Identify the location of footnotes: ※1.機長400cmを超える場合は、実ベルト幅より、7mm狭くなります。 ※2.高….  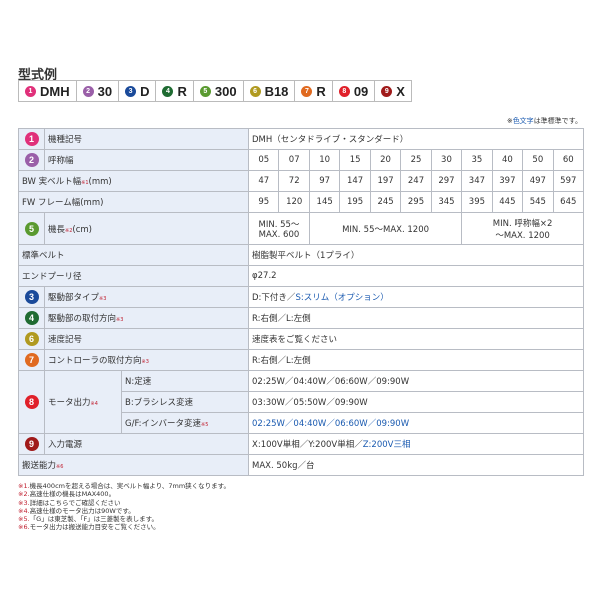
(124, 507).